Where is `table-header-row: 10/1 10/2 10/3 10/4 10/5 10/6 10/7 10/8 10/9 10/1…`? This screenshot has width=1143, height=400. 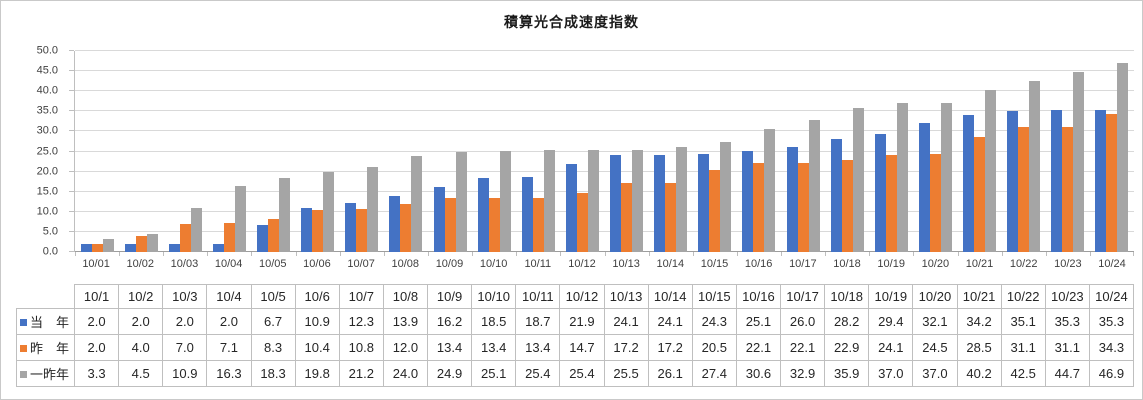 table-header-row: 10/1 10/2 10/3 10/4 10/5 10/6 10/7 10/8 10/9 10/1… is located at coordinates (576, 296).